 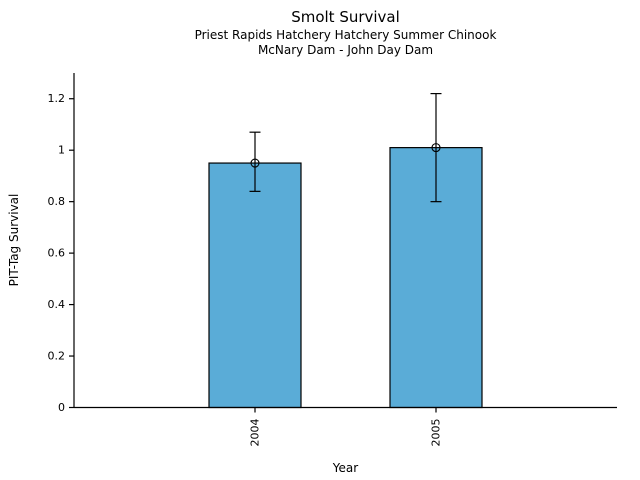 I want to click on chart-title: Smolt Survival, so click(x=345, y=17).